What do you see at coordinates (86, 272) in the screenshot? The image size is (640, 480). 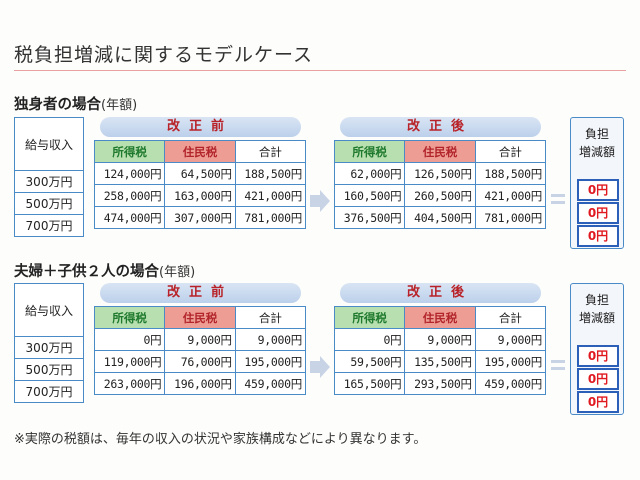 I see `section-heading-text: 夫婦＋子供２人の場合` at bounding box center [86, 272].